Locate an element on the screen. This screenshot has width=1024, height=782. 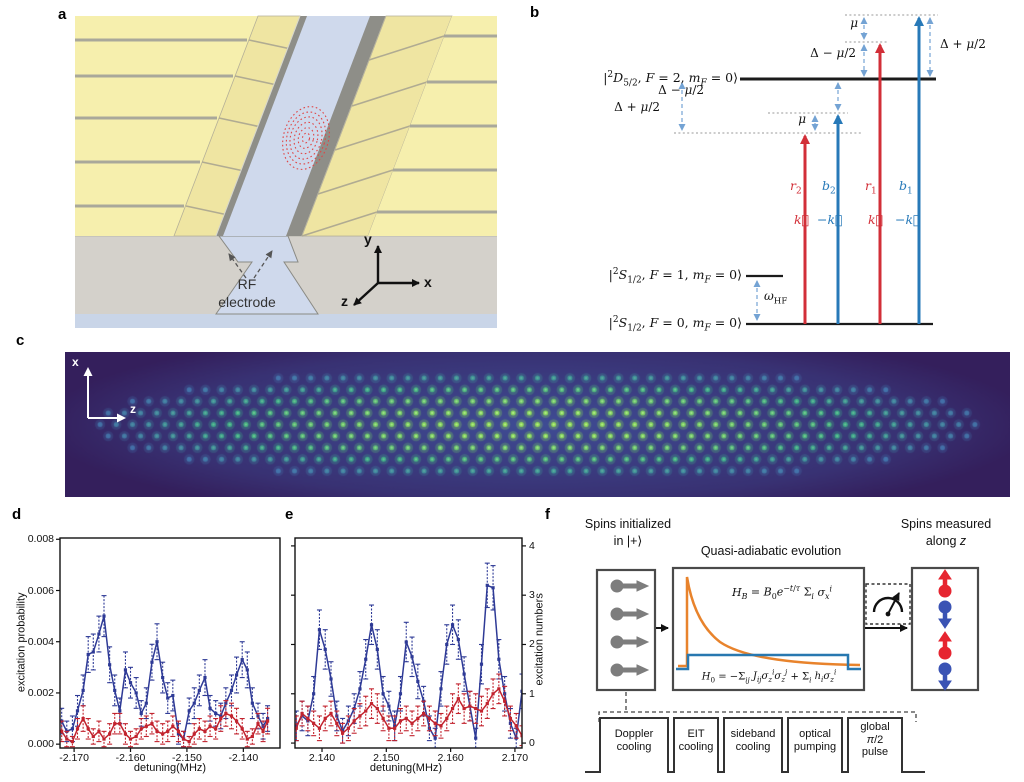
measure-box is located at coordinates (945, 629).